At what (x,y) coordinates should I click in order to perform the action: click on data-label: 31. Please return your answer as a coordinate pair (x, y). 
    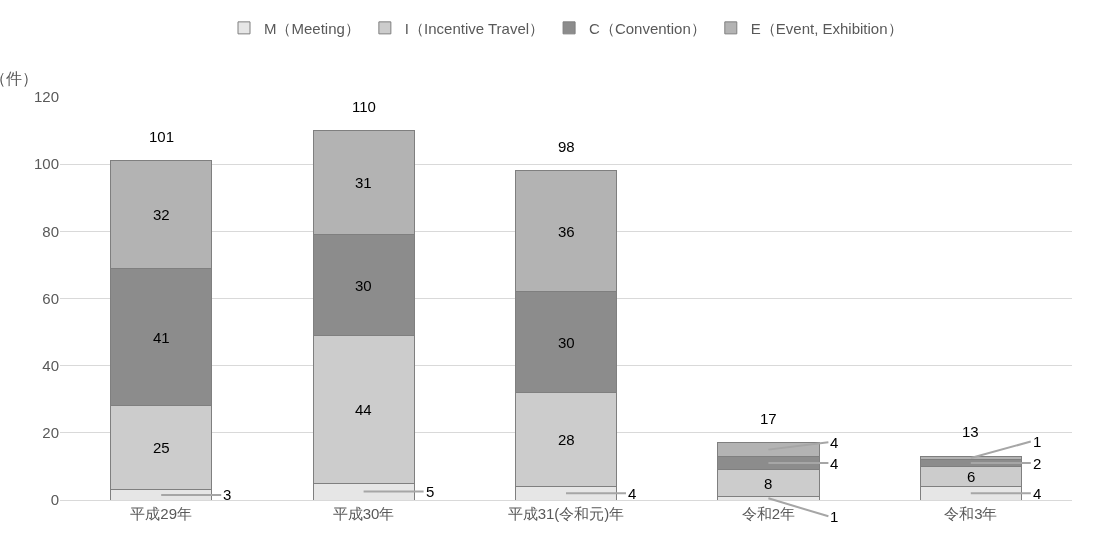
    Looking at the image, I should click on (363, 182).